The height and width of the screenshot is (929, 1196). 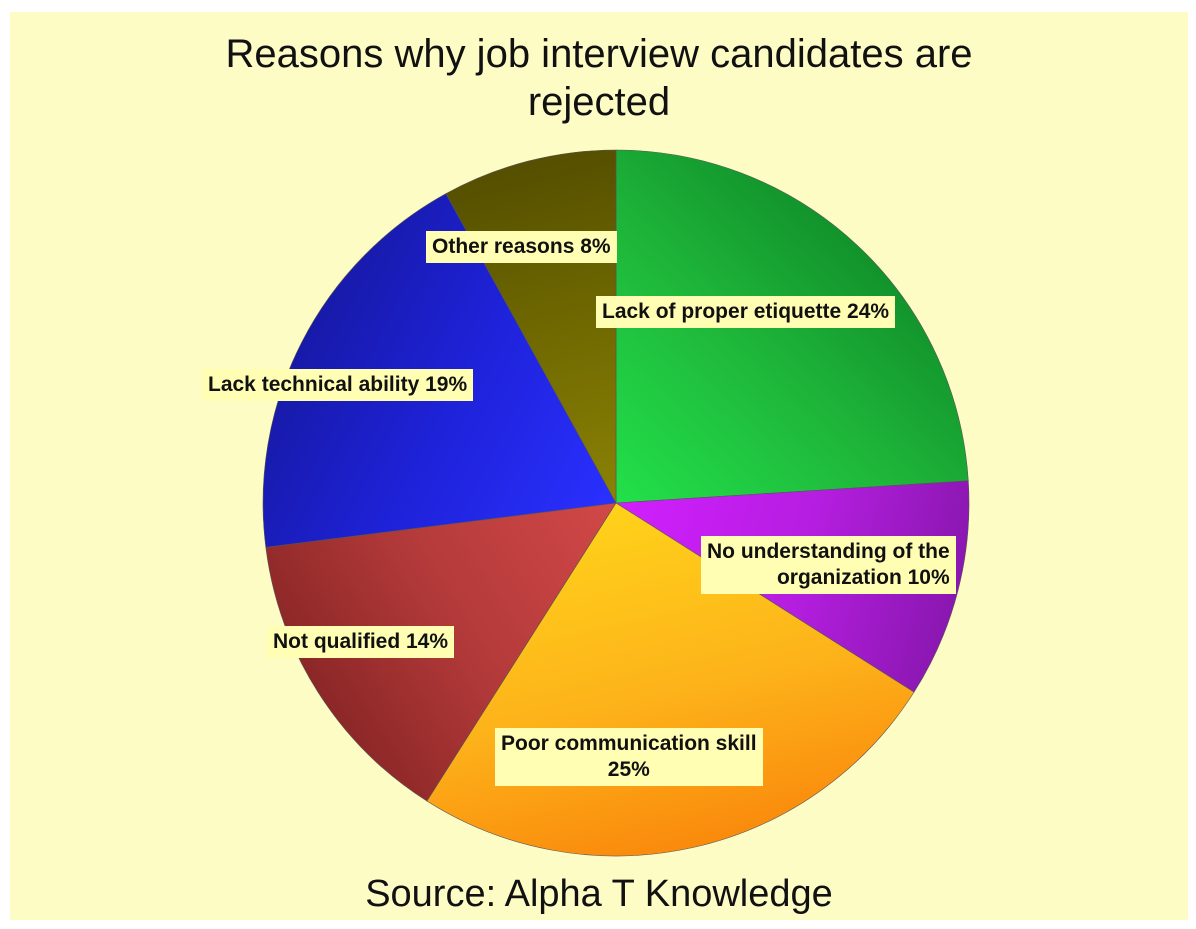 What do you see at coordinates (828, 551) in the screenshot?
I see `slice-label-text: No understanding of the` at bounding box center [828, 551].